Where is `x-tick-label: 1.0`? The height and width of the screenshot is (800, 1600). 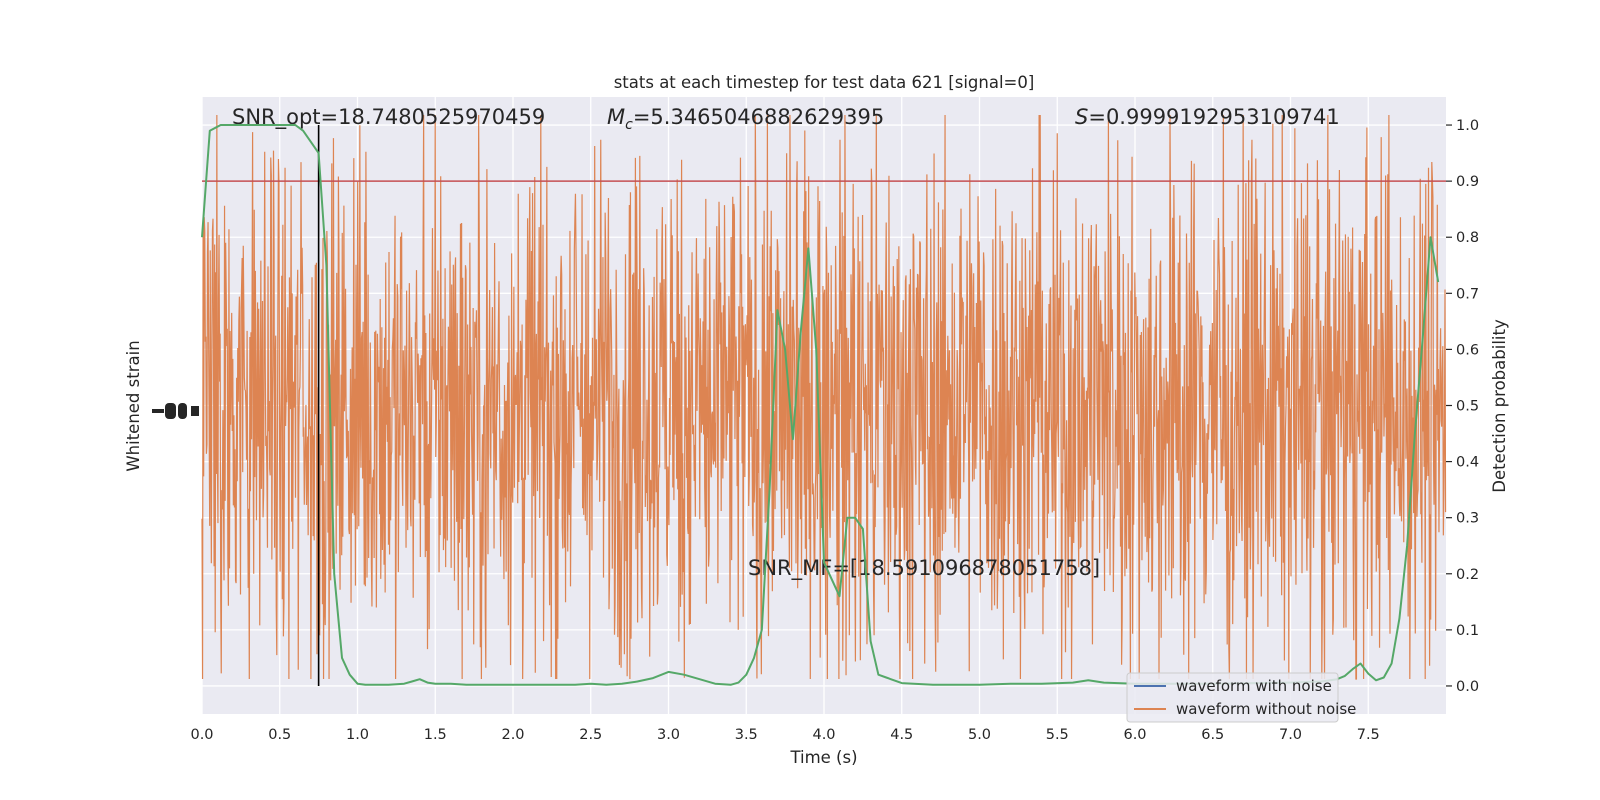 x-tick-label: 1.0 is located at coordinates (357, 735).